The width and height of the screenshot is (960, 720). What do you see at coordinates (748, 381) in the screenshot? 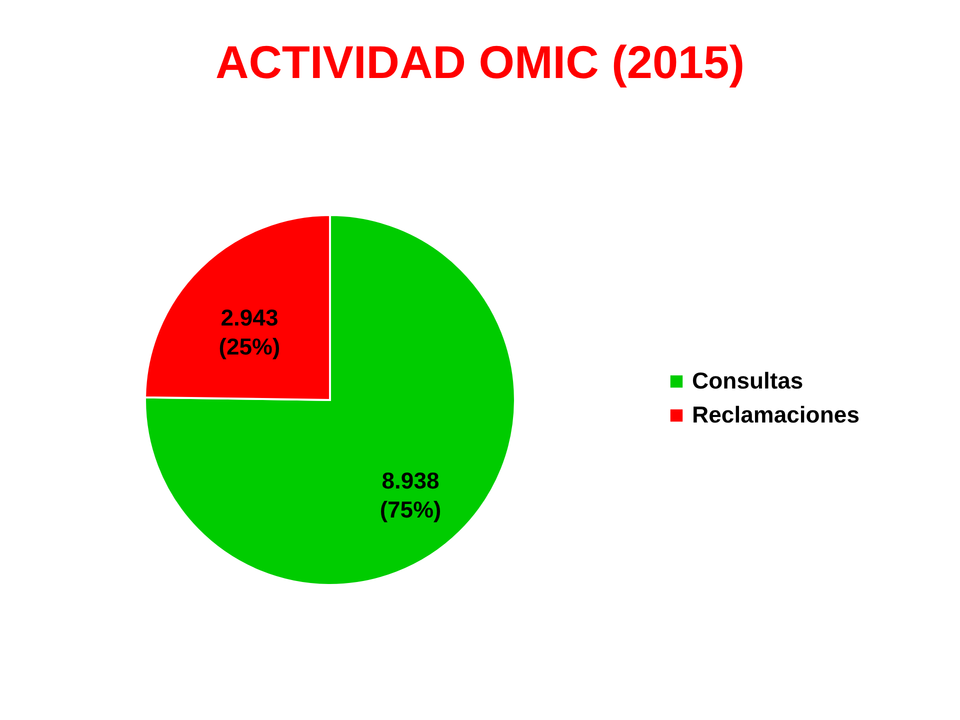
I see `legend-label: Consultas` at bounding box center [748, 381].